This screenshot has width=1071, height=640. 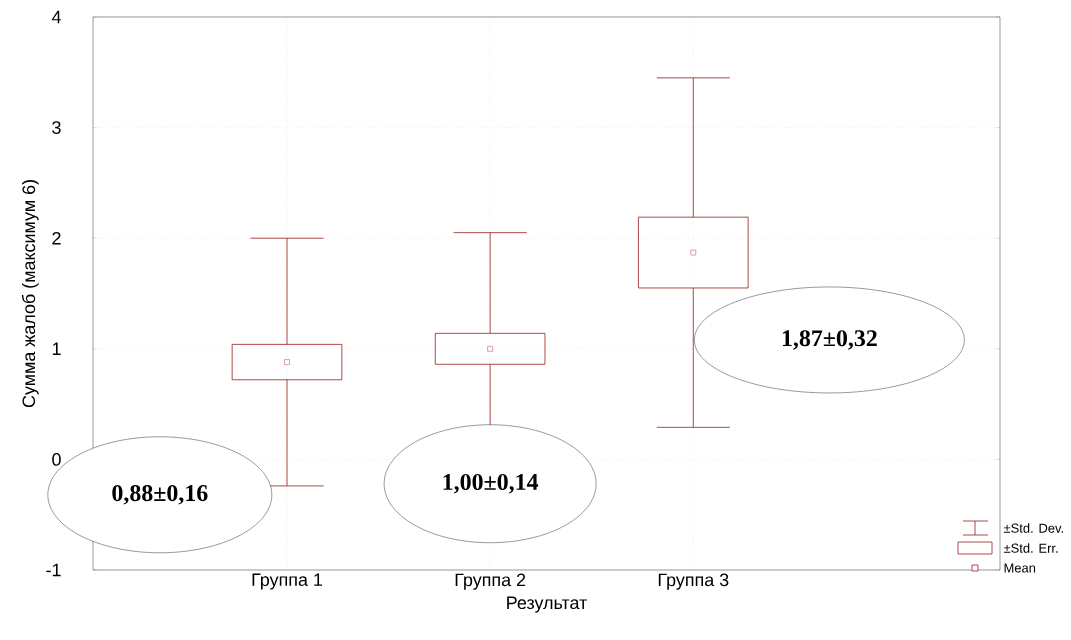 I want to click on x-axis-title: Результат, so click(x=547, y=604).